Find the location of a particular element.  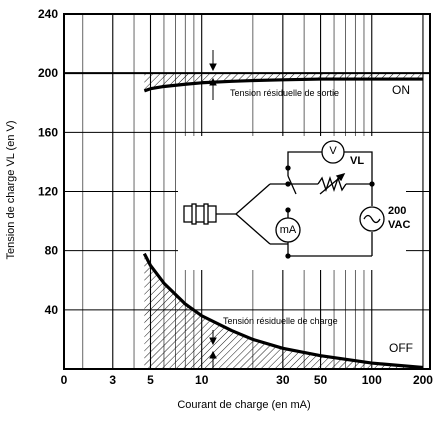

x-tick-label: 100 is located at coordinates (372, 380).